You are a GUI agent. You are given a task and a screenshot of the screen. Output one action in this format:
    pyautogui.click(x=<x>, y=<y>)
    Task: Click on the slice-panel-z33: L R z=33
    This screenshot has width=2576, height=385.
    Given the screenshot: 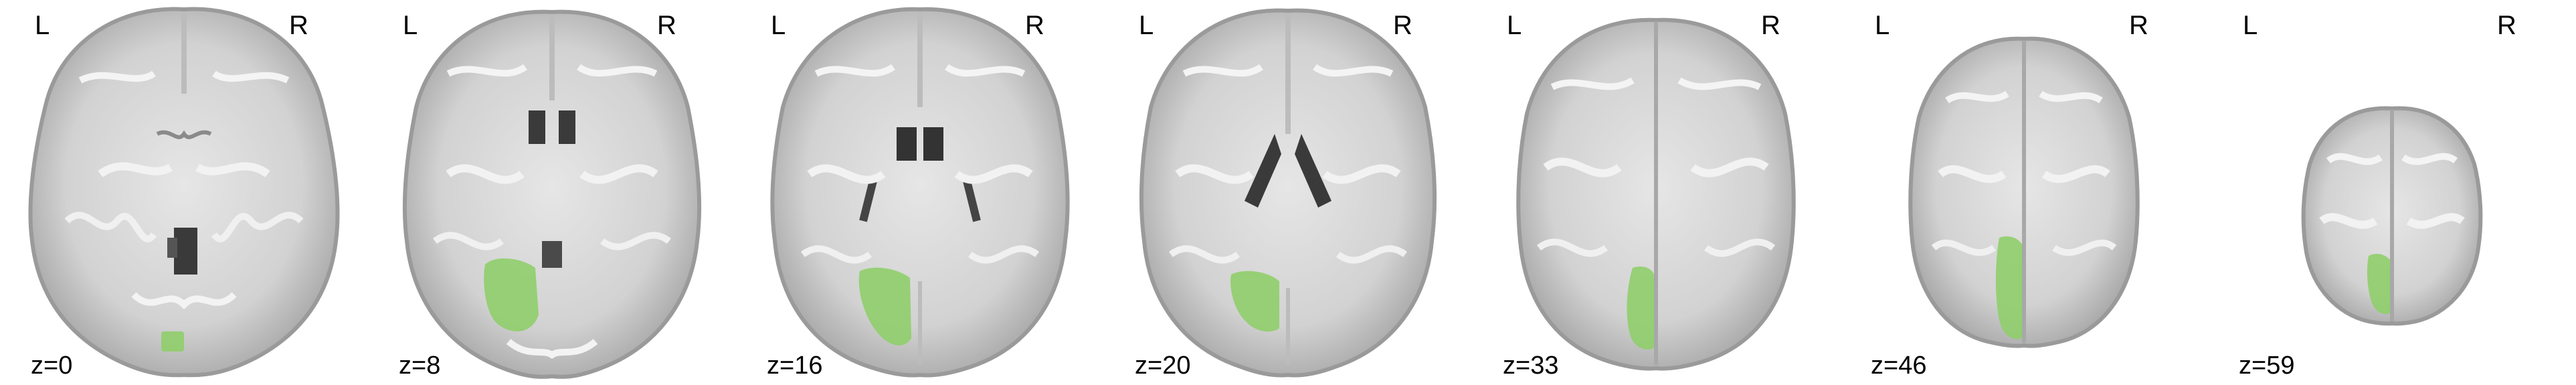 What is the action you would take?
    pyautogui.click(x=1656, y=192)
    